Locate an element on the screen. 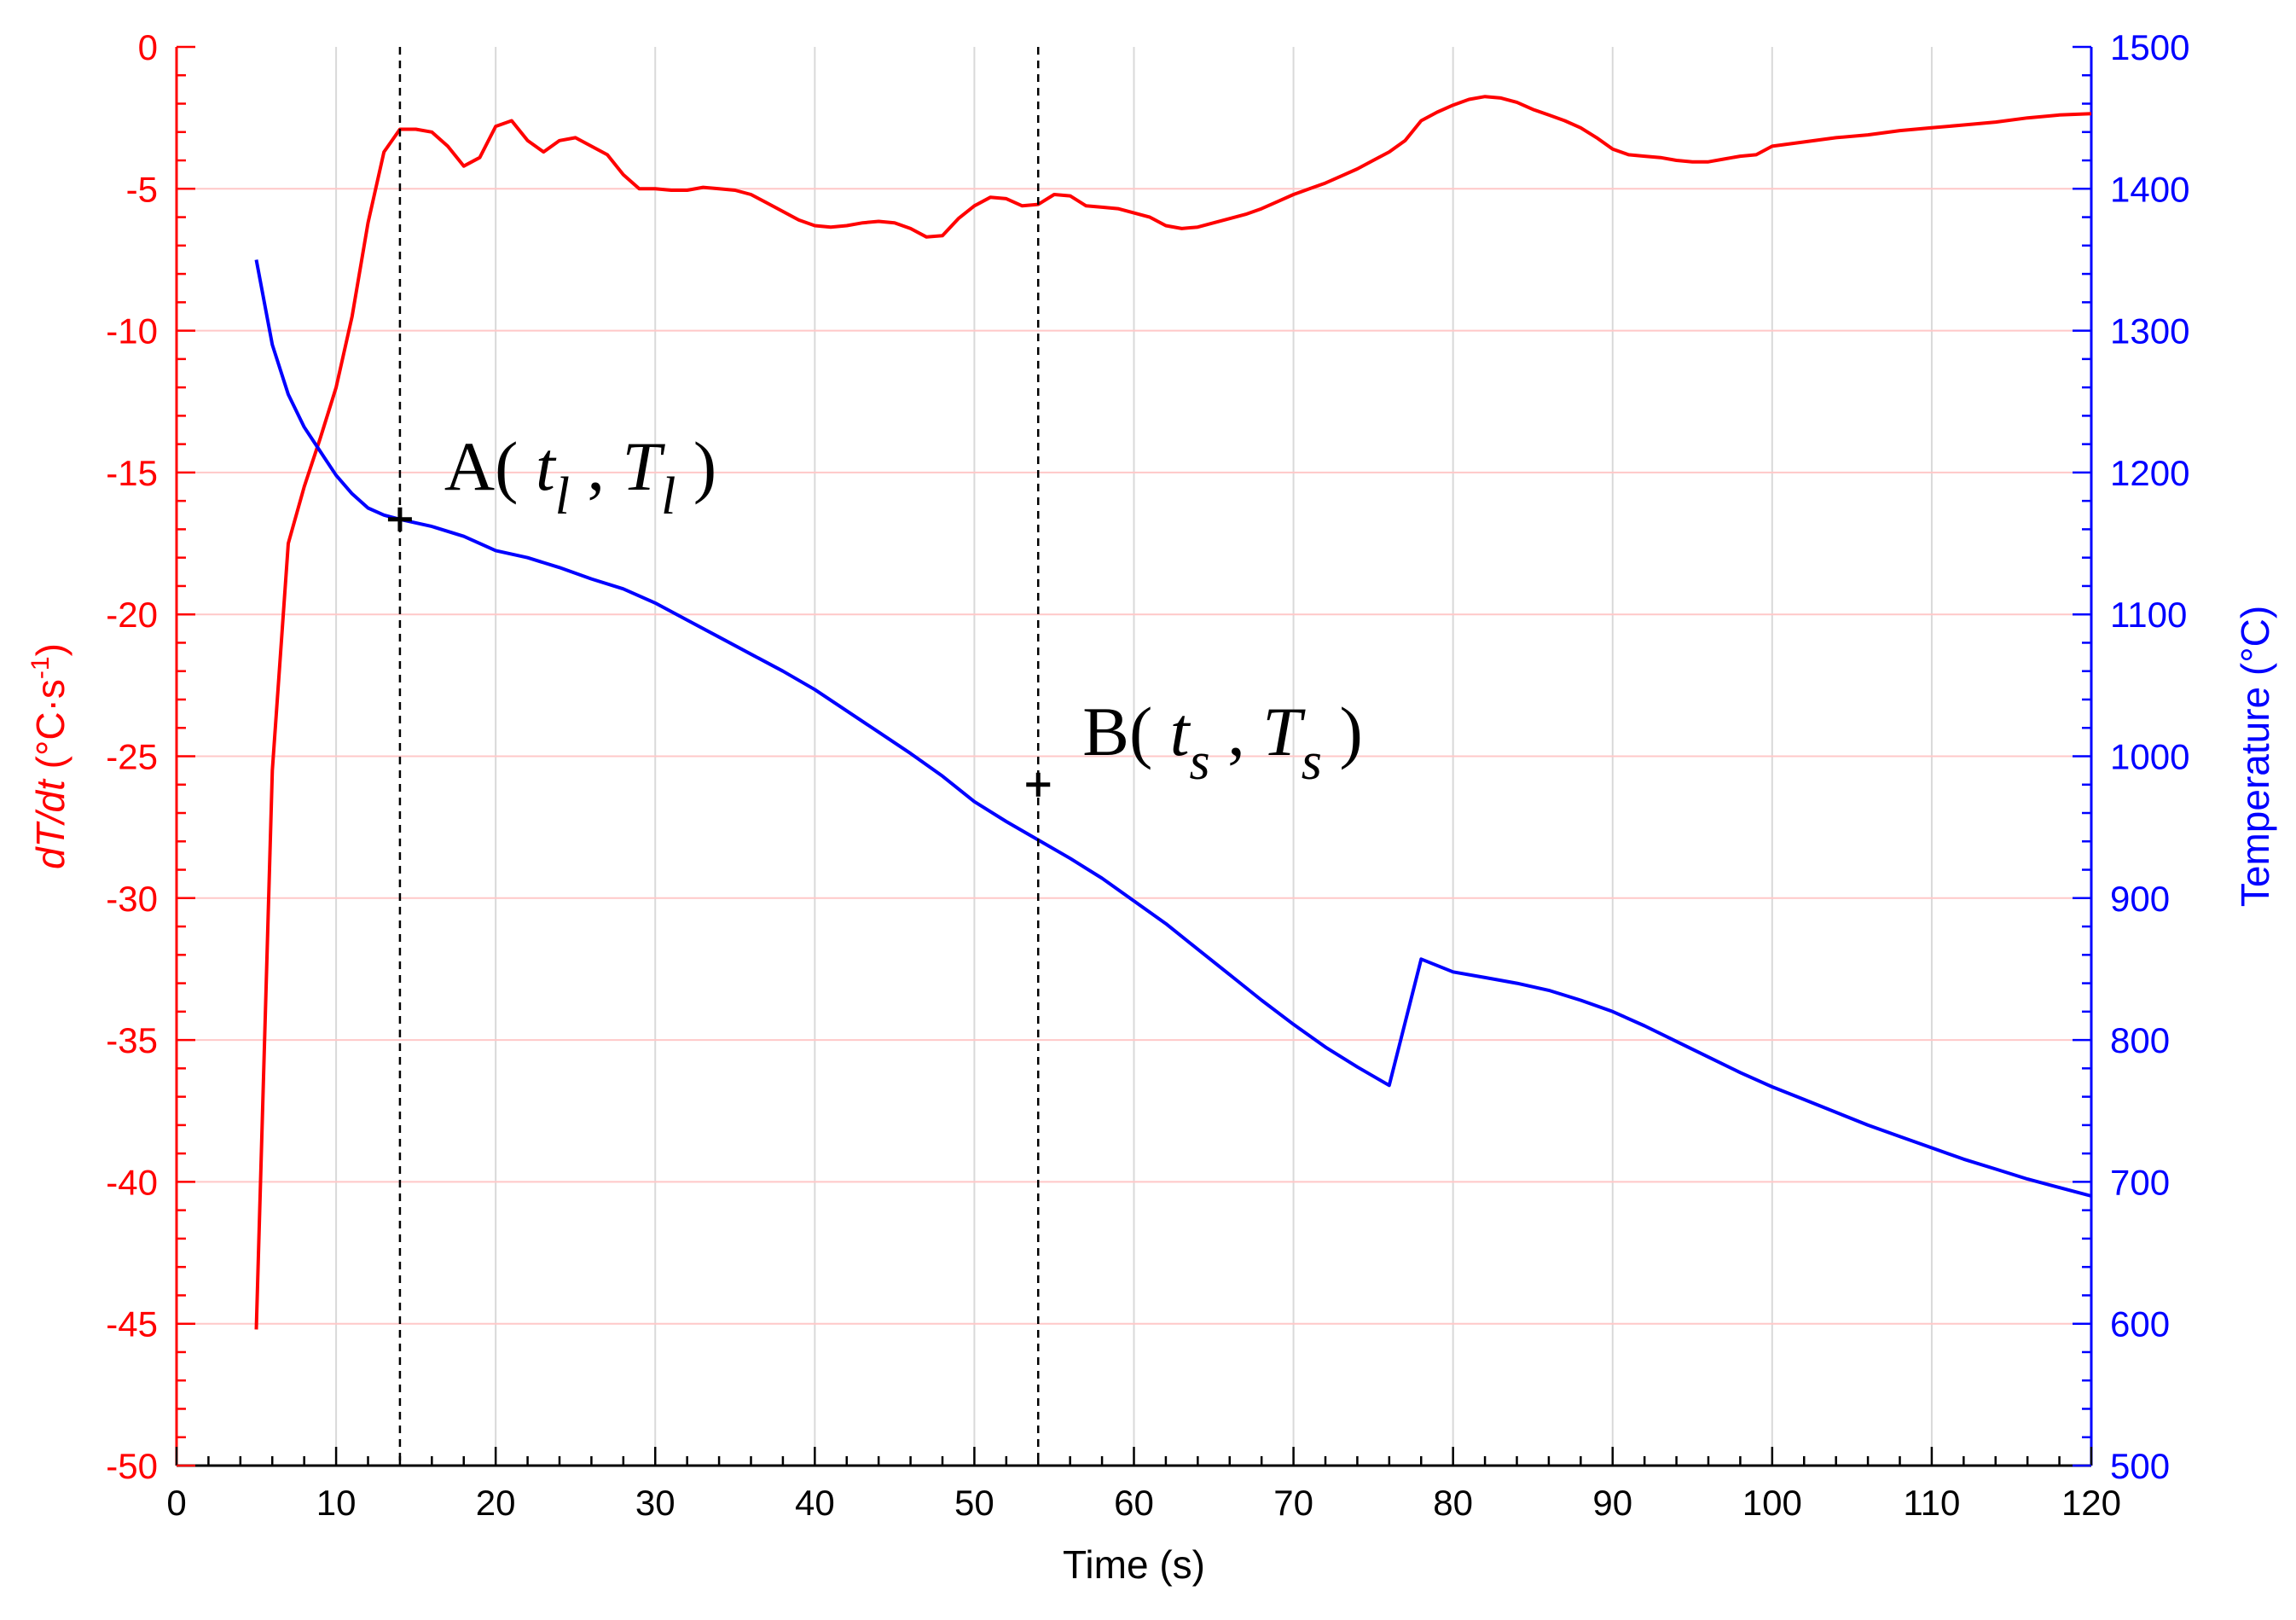 This screenshot has height=1620, width=2296. y-left-axis-title: dT/dt (°C·s-1) is located at coordinates (49, 756).